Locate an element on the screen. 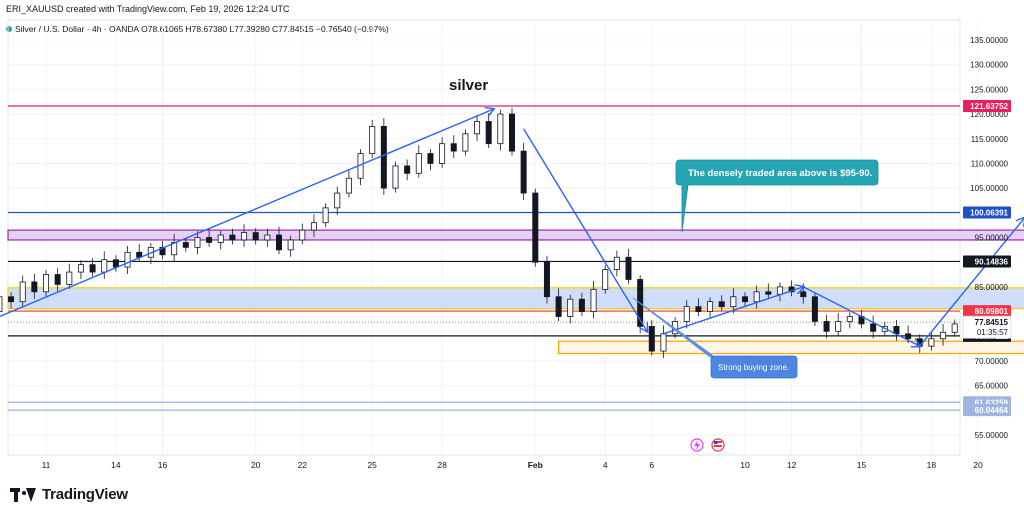 The width and height of the screenshot is (1024, 517). level-tag-red-top is located at coordinates (987, 105).